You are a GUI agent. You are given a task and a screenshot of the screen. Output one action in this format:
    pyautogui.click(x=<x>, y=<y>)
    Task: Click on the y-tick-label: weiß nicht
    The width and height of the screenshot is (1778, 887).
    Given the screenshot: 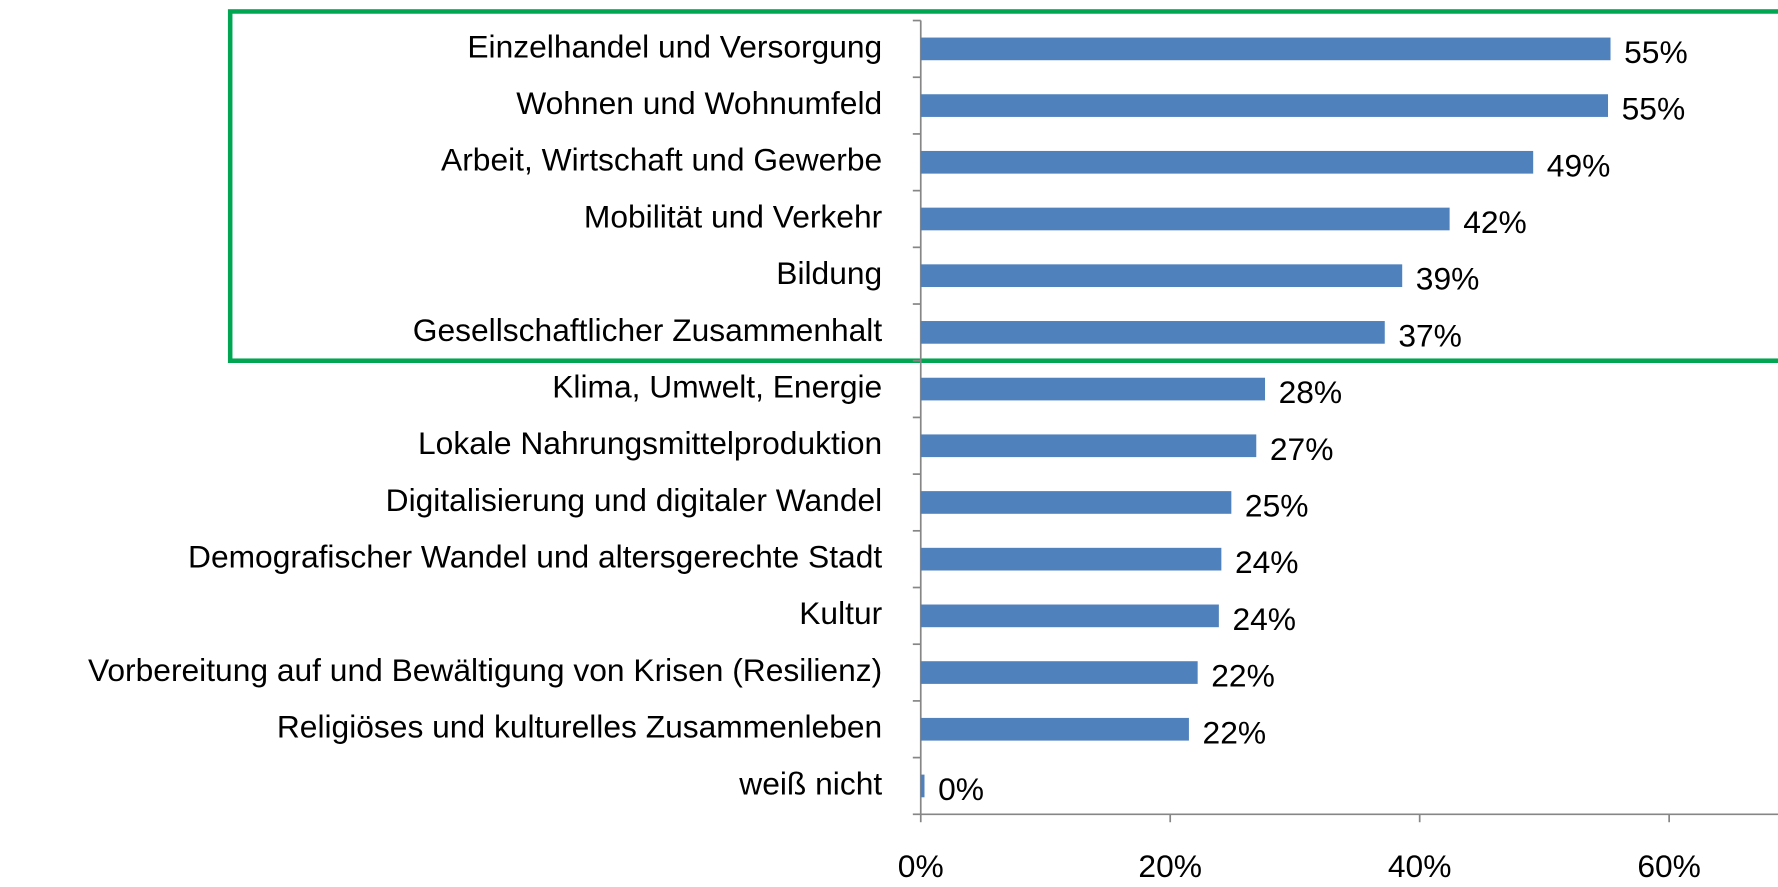 What is the action you would take?
    pyautogui.click(x=810, y=783)
    